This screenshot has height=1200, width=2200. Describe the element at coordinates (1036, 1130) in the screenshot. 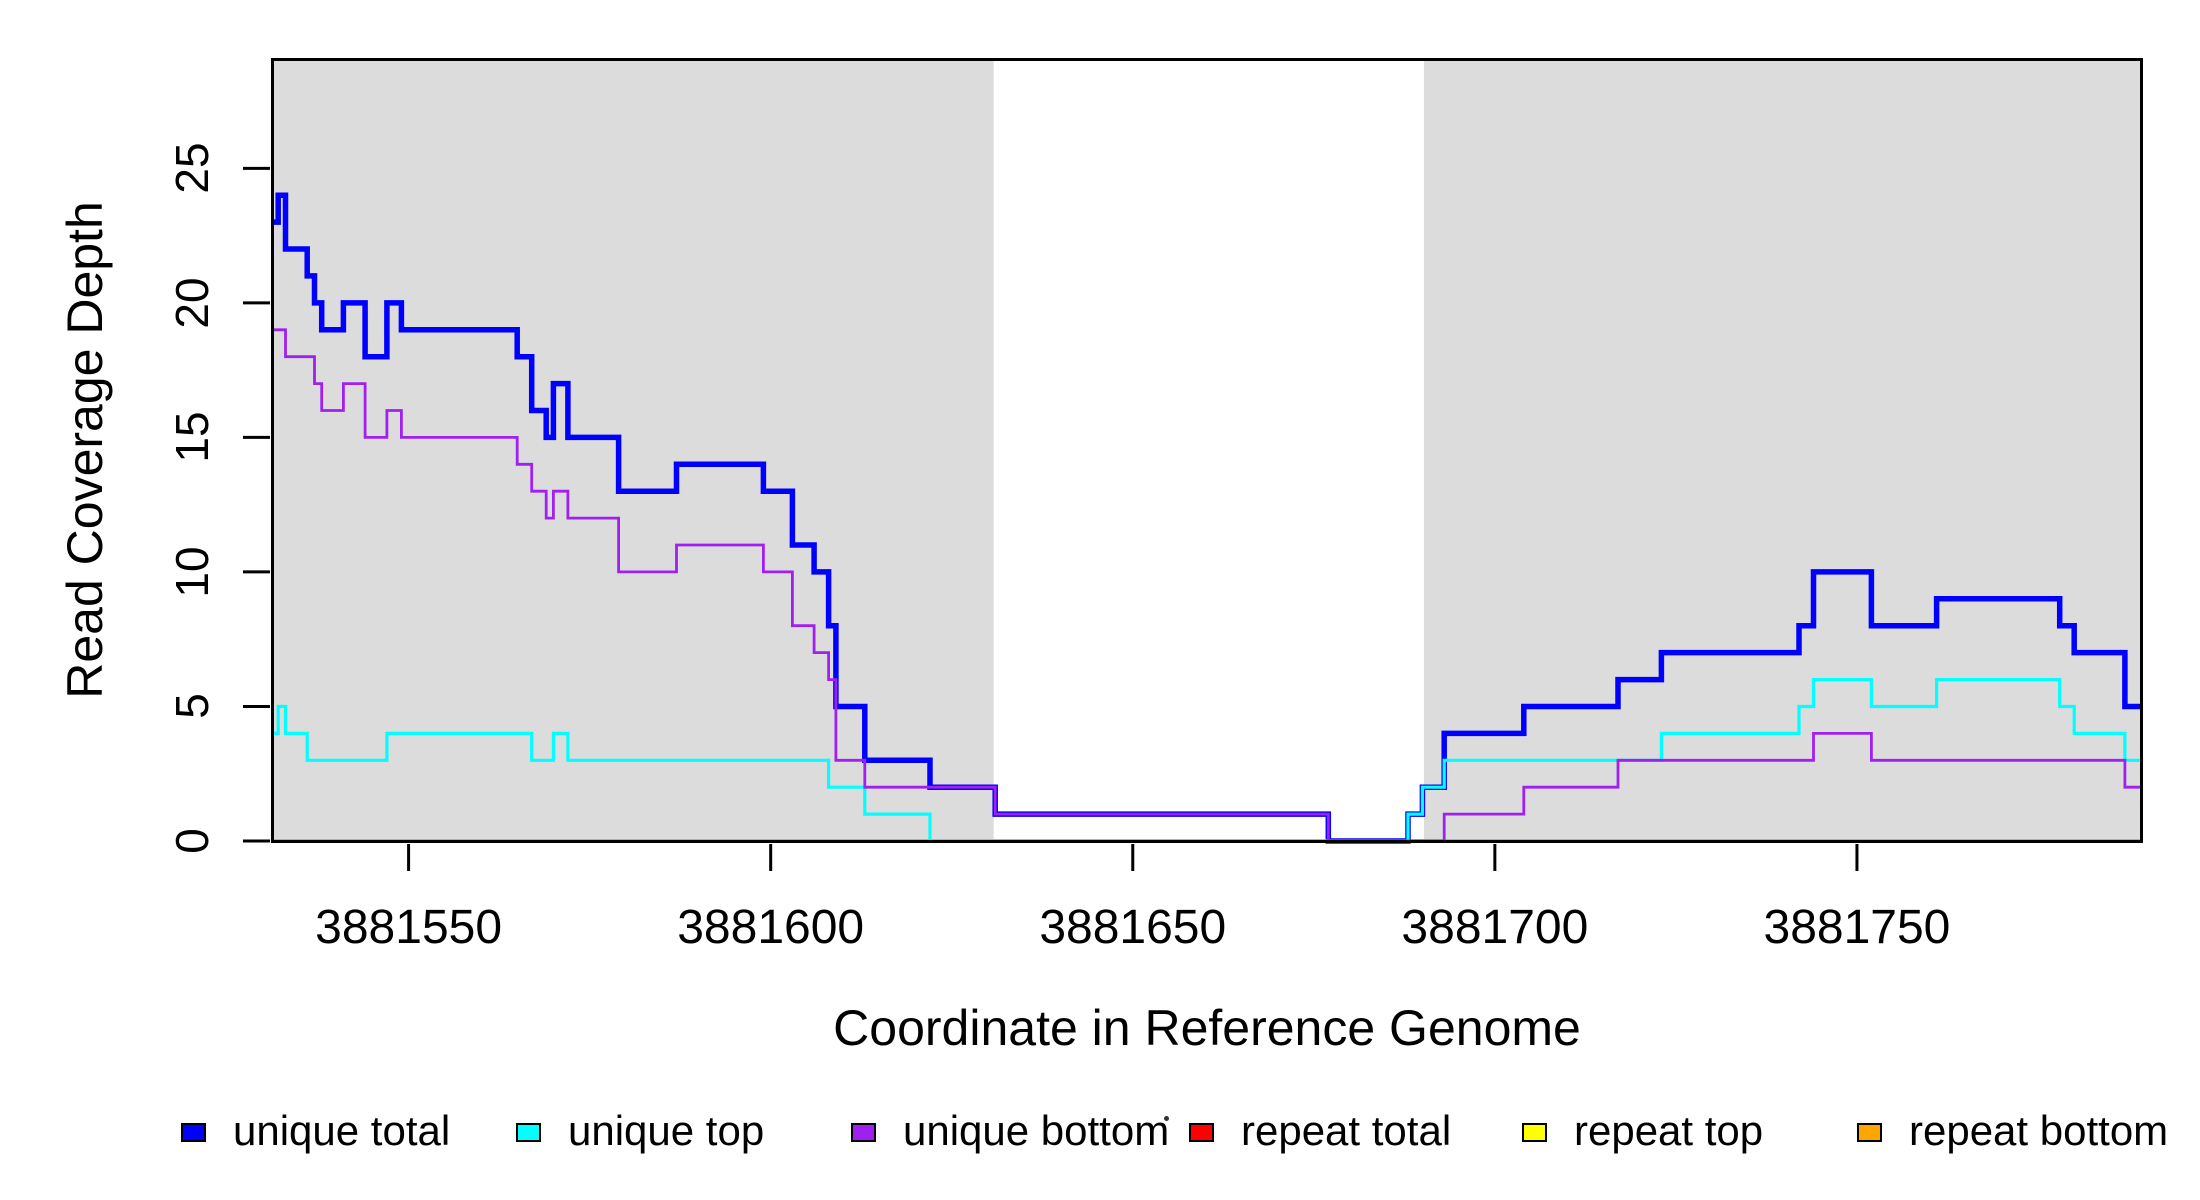

I see `legend-label: unique bottom` at that location.